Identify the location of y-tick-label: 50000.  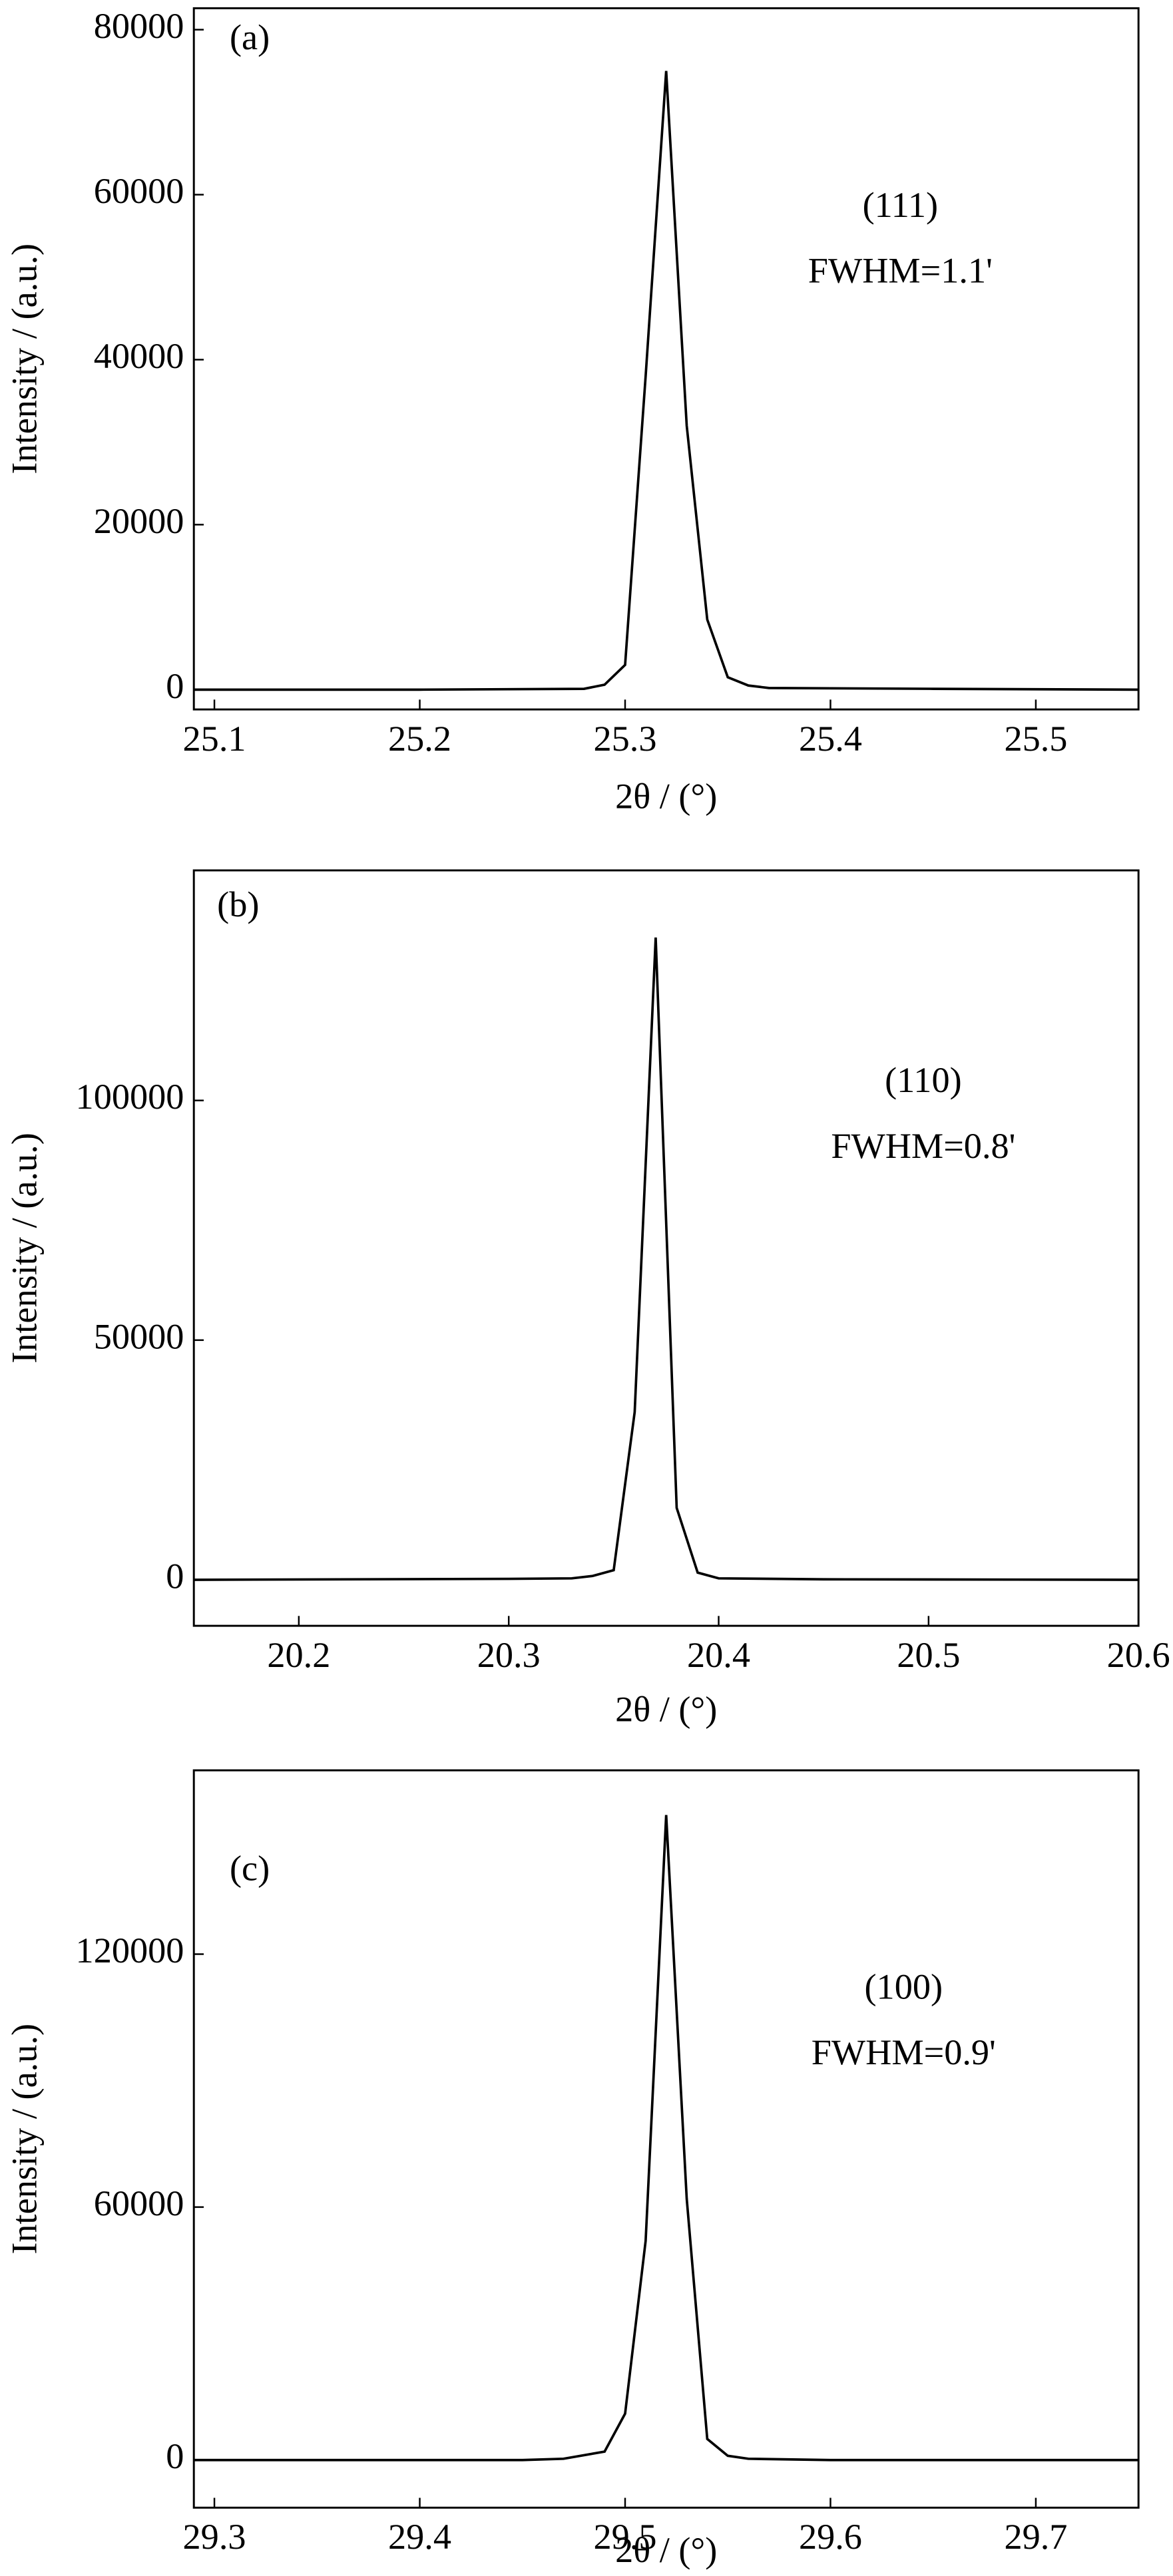
(139, 1336).